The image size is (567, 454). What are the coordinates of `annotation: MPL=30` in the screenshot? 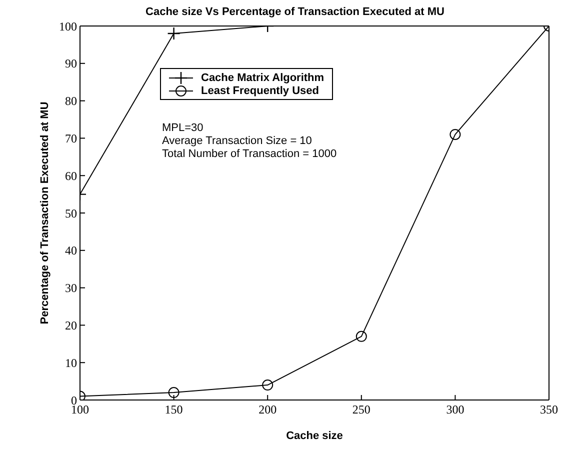 It's located at (183, 128).